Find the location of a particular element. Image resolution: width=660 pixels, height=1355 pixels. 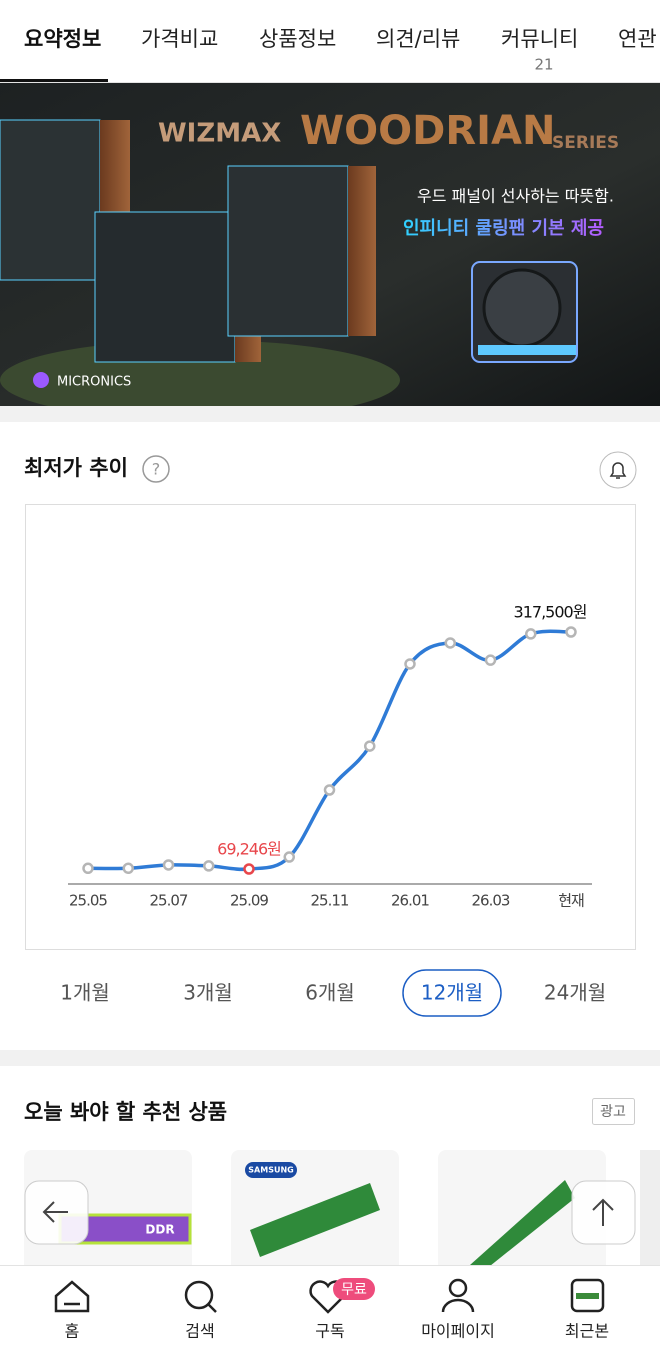

tab: 요약정보 is located at coordinates (54, 54).